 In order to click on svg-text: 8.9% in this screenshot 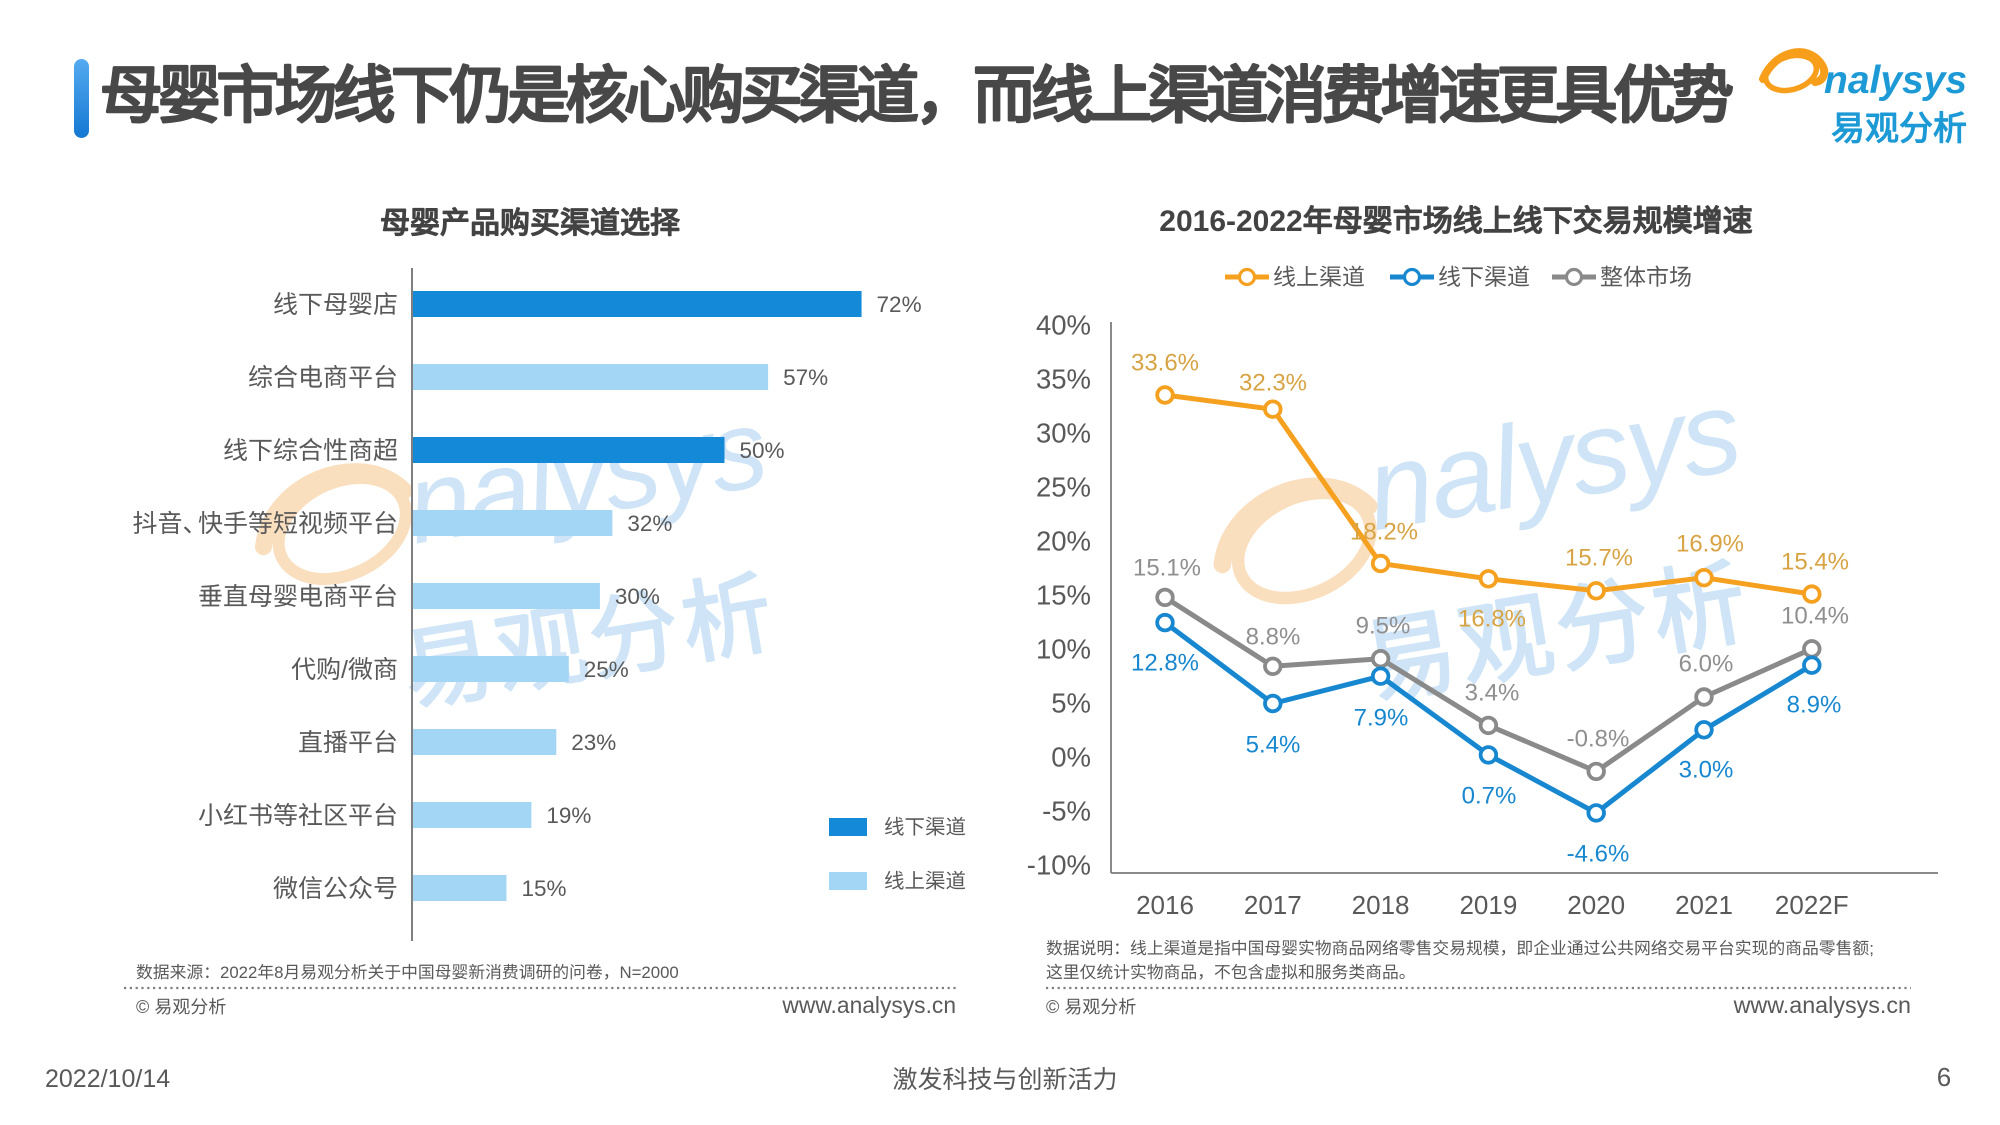, I will do `click(1814, 705)`.